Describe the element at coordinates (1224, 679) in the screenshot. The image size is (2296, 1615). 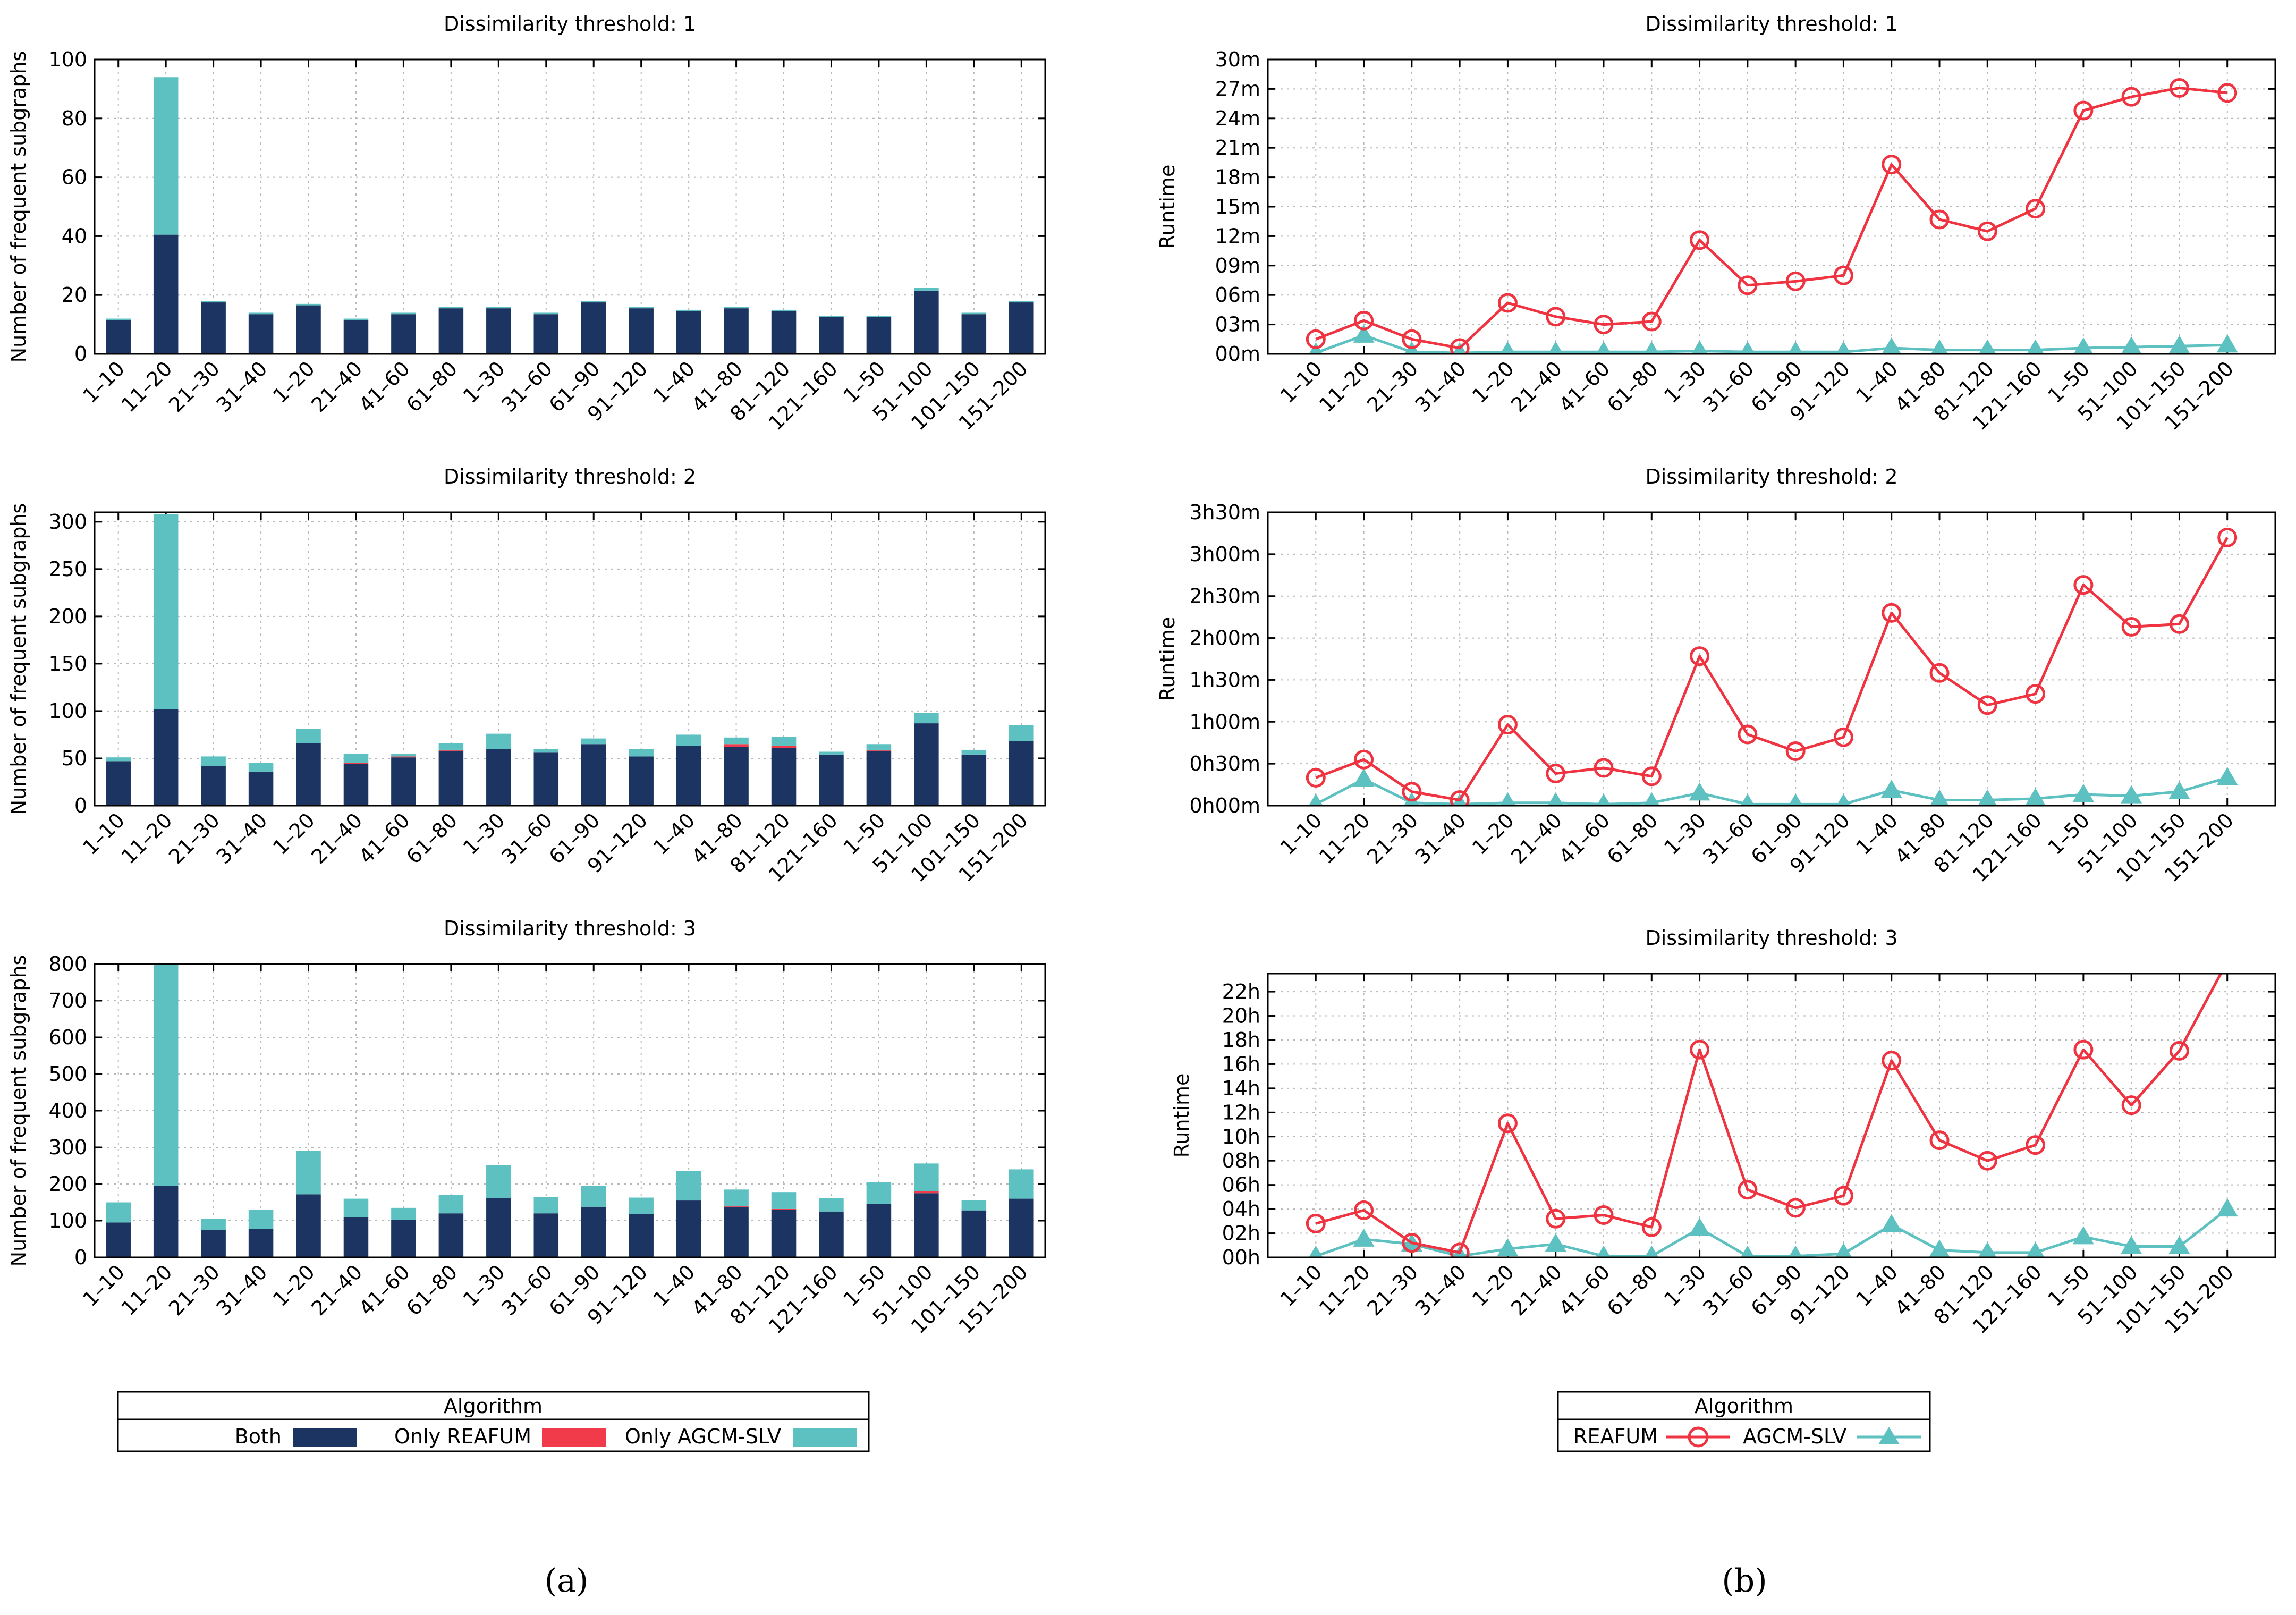
I see `y-tick-label: 1h30m` at that location.